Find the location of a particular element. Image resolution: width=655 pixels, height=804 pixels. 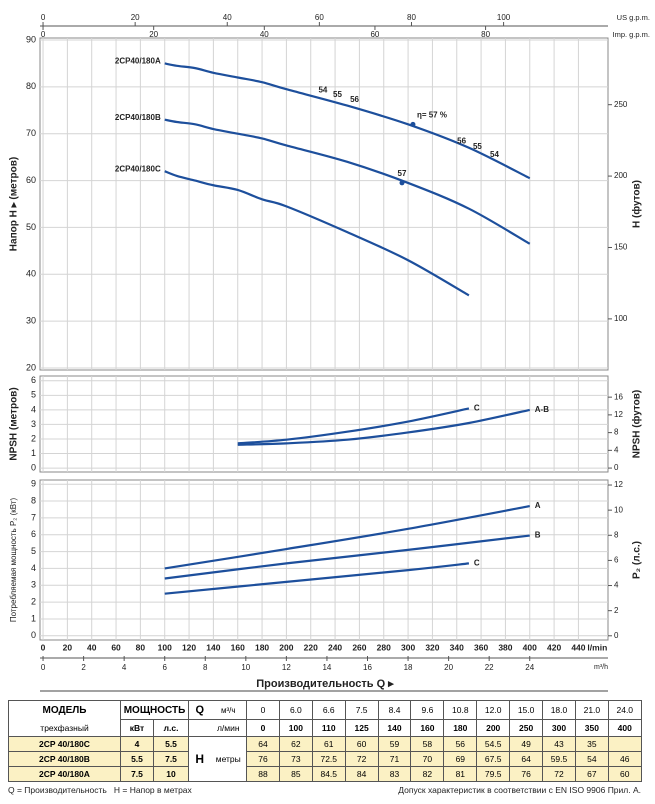

head-value: 72.5 is located at coordinates (328, 759).